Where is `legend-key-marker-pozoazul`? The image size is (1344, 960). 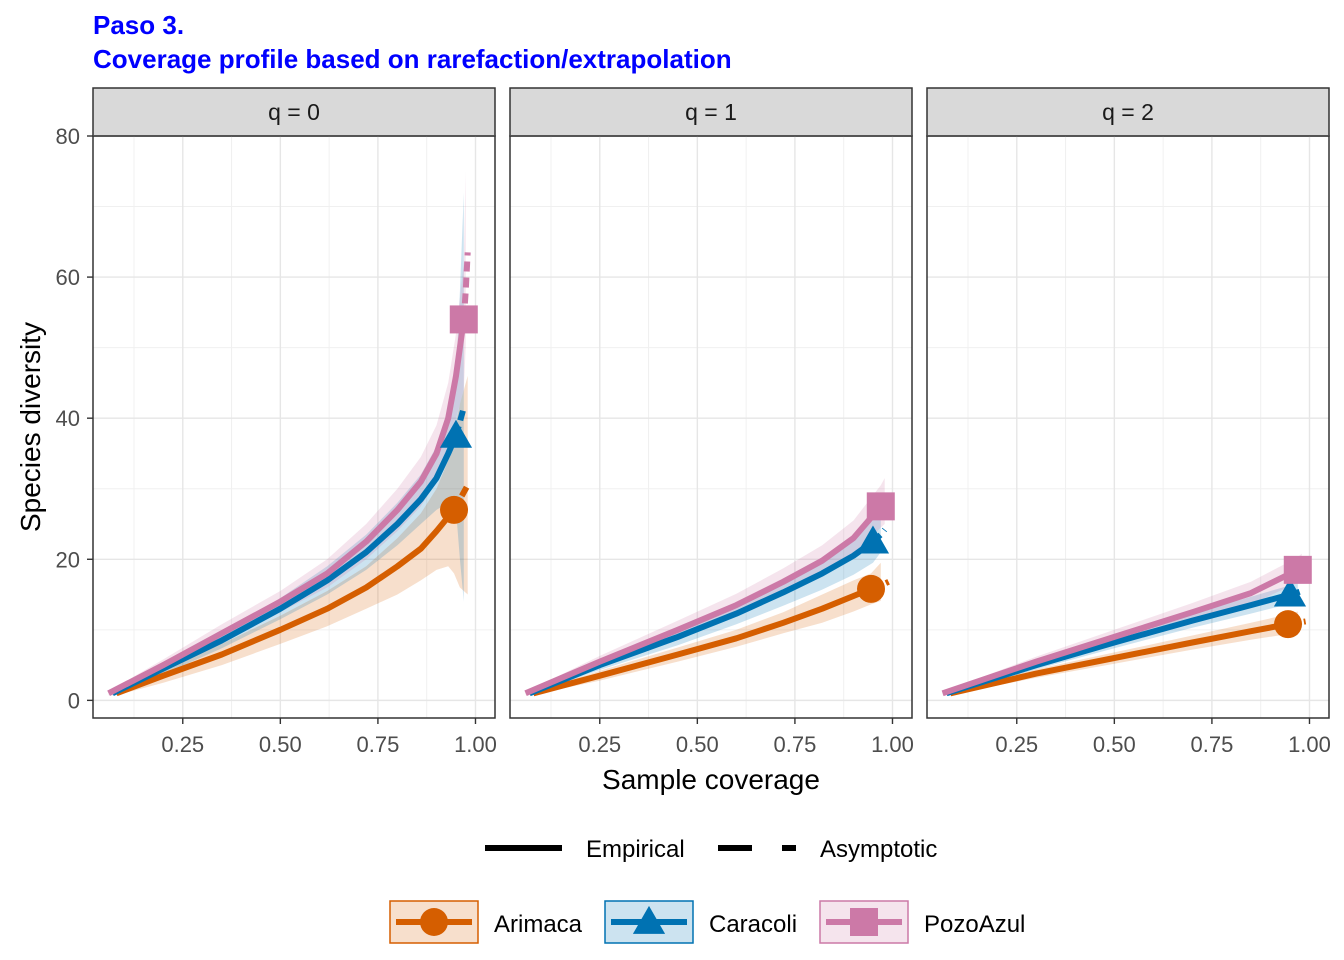
legend-key-marker-pozoazul is located at coordinates (864, 922).